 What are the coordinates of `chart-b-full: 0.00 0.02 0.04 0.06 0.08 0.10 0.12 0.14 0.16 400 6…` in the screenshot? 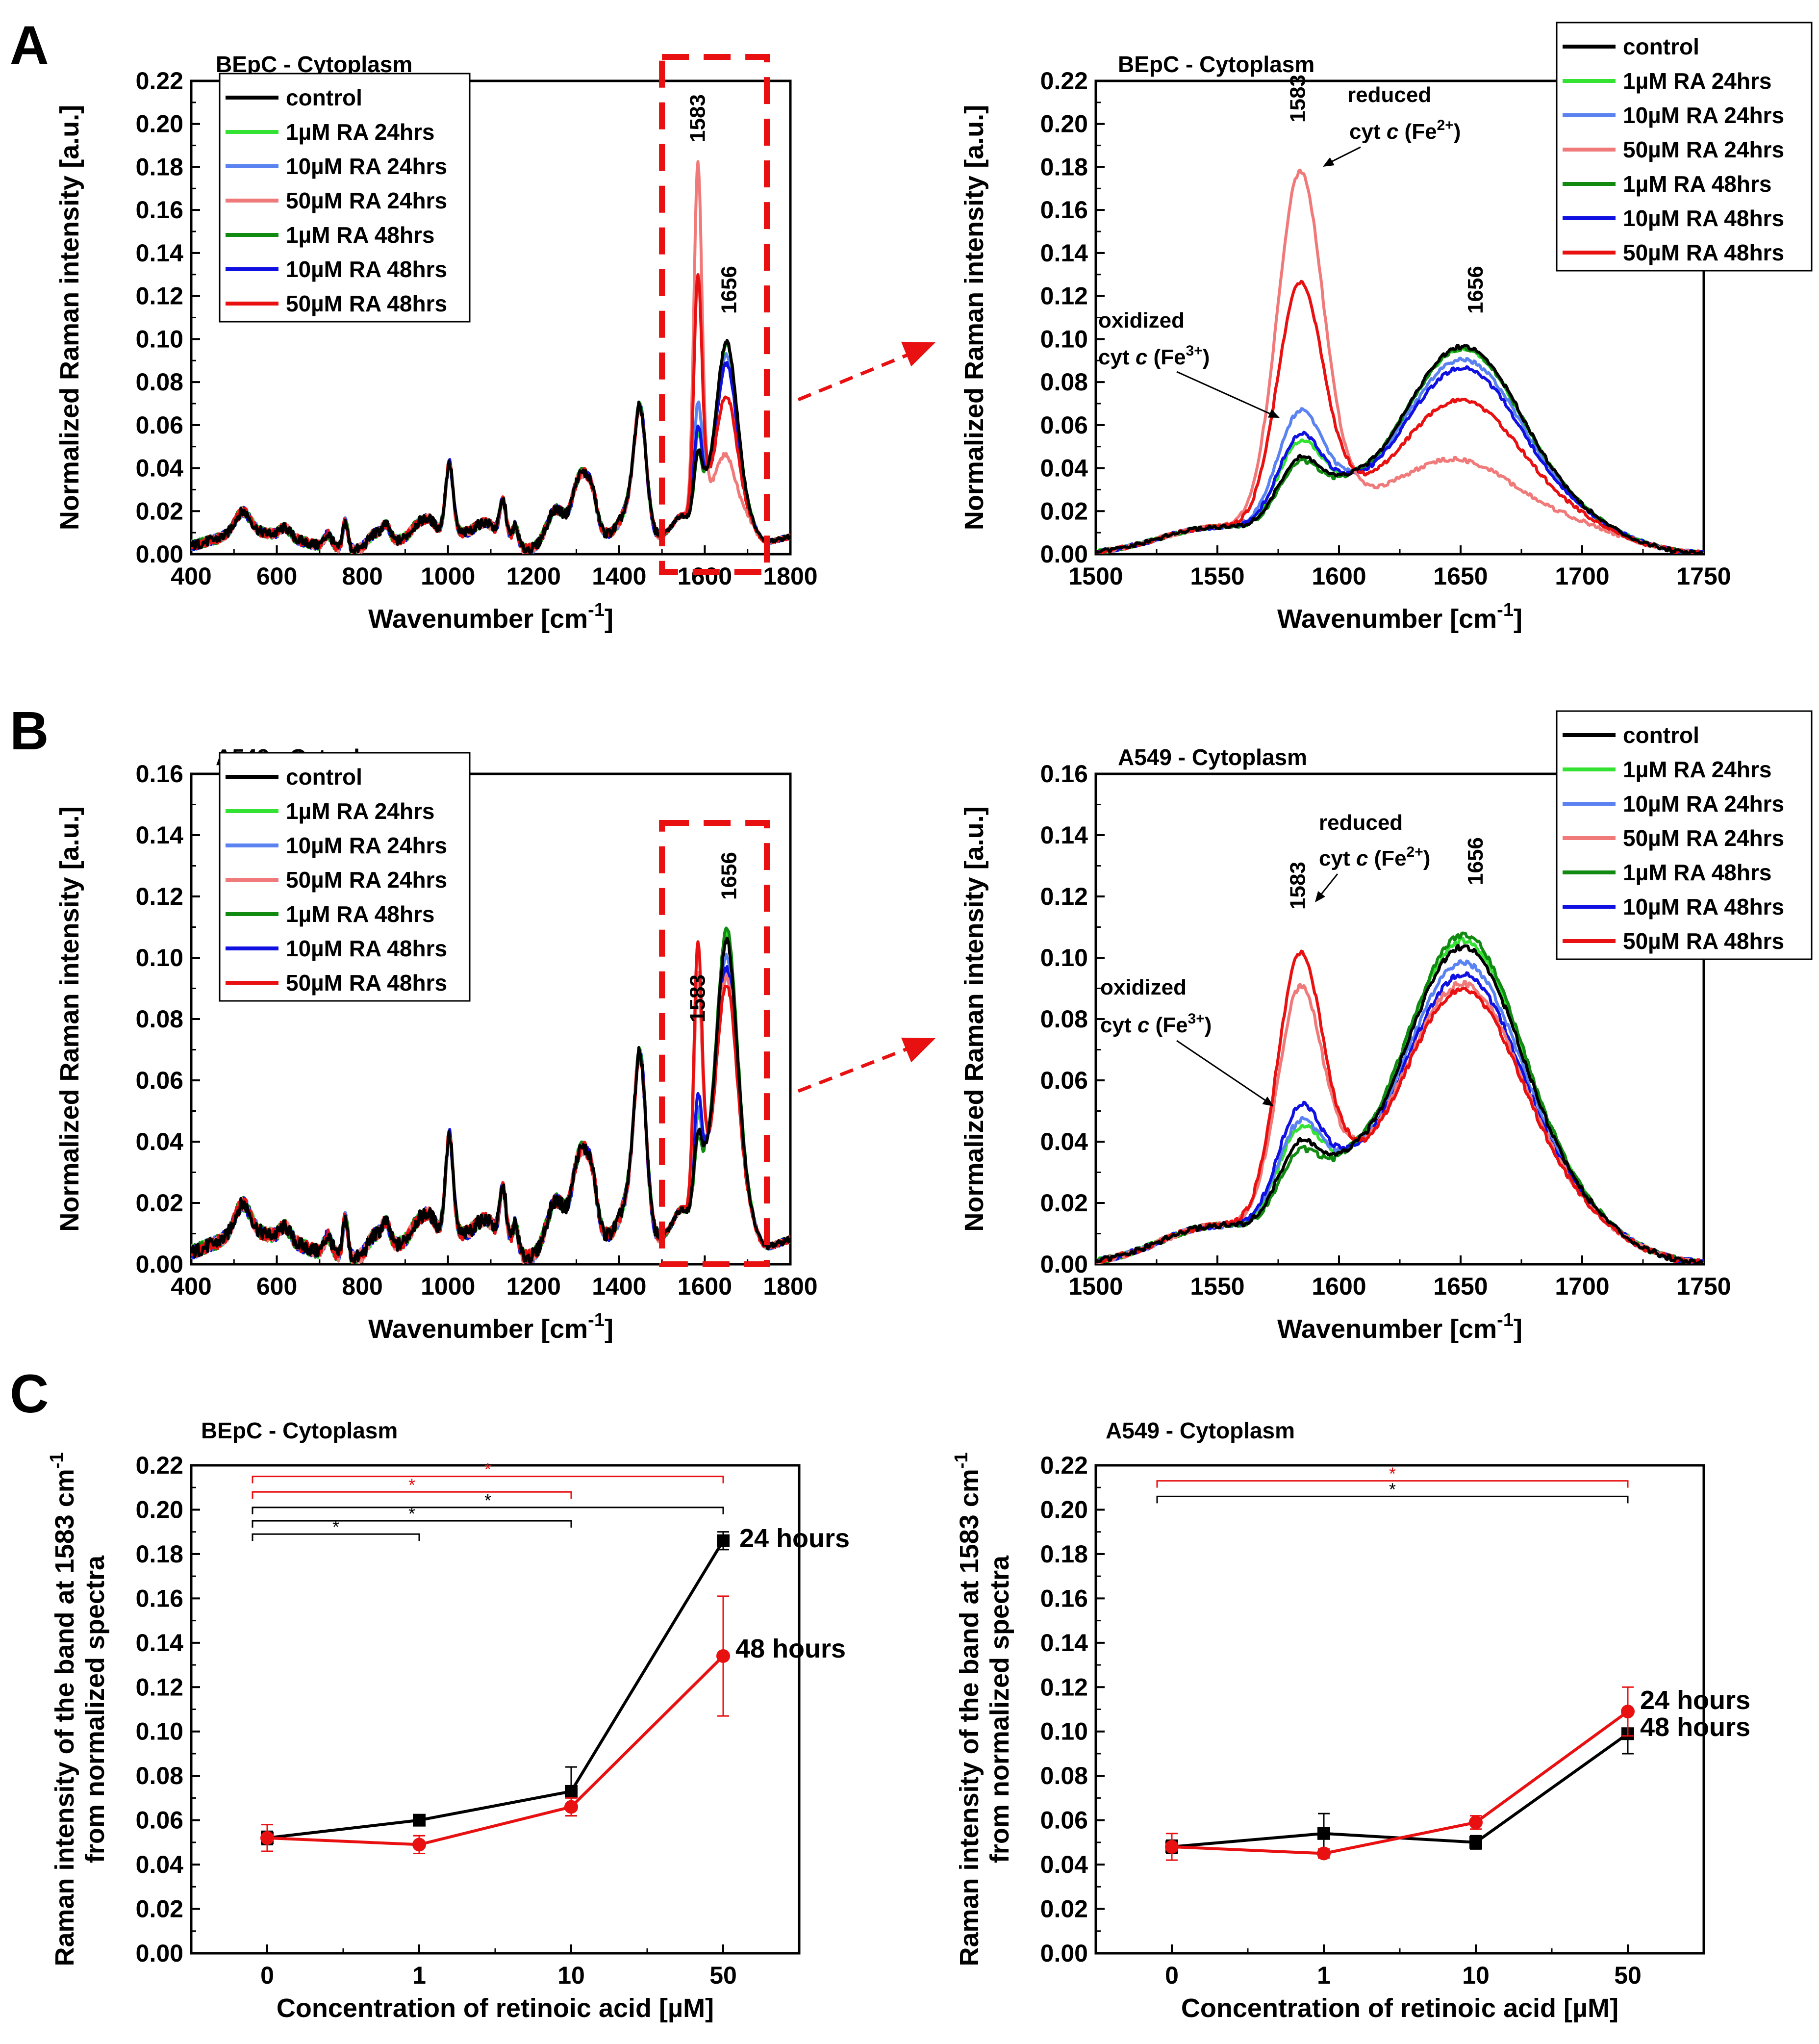 It's located at (495, 1044).